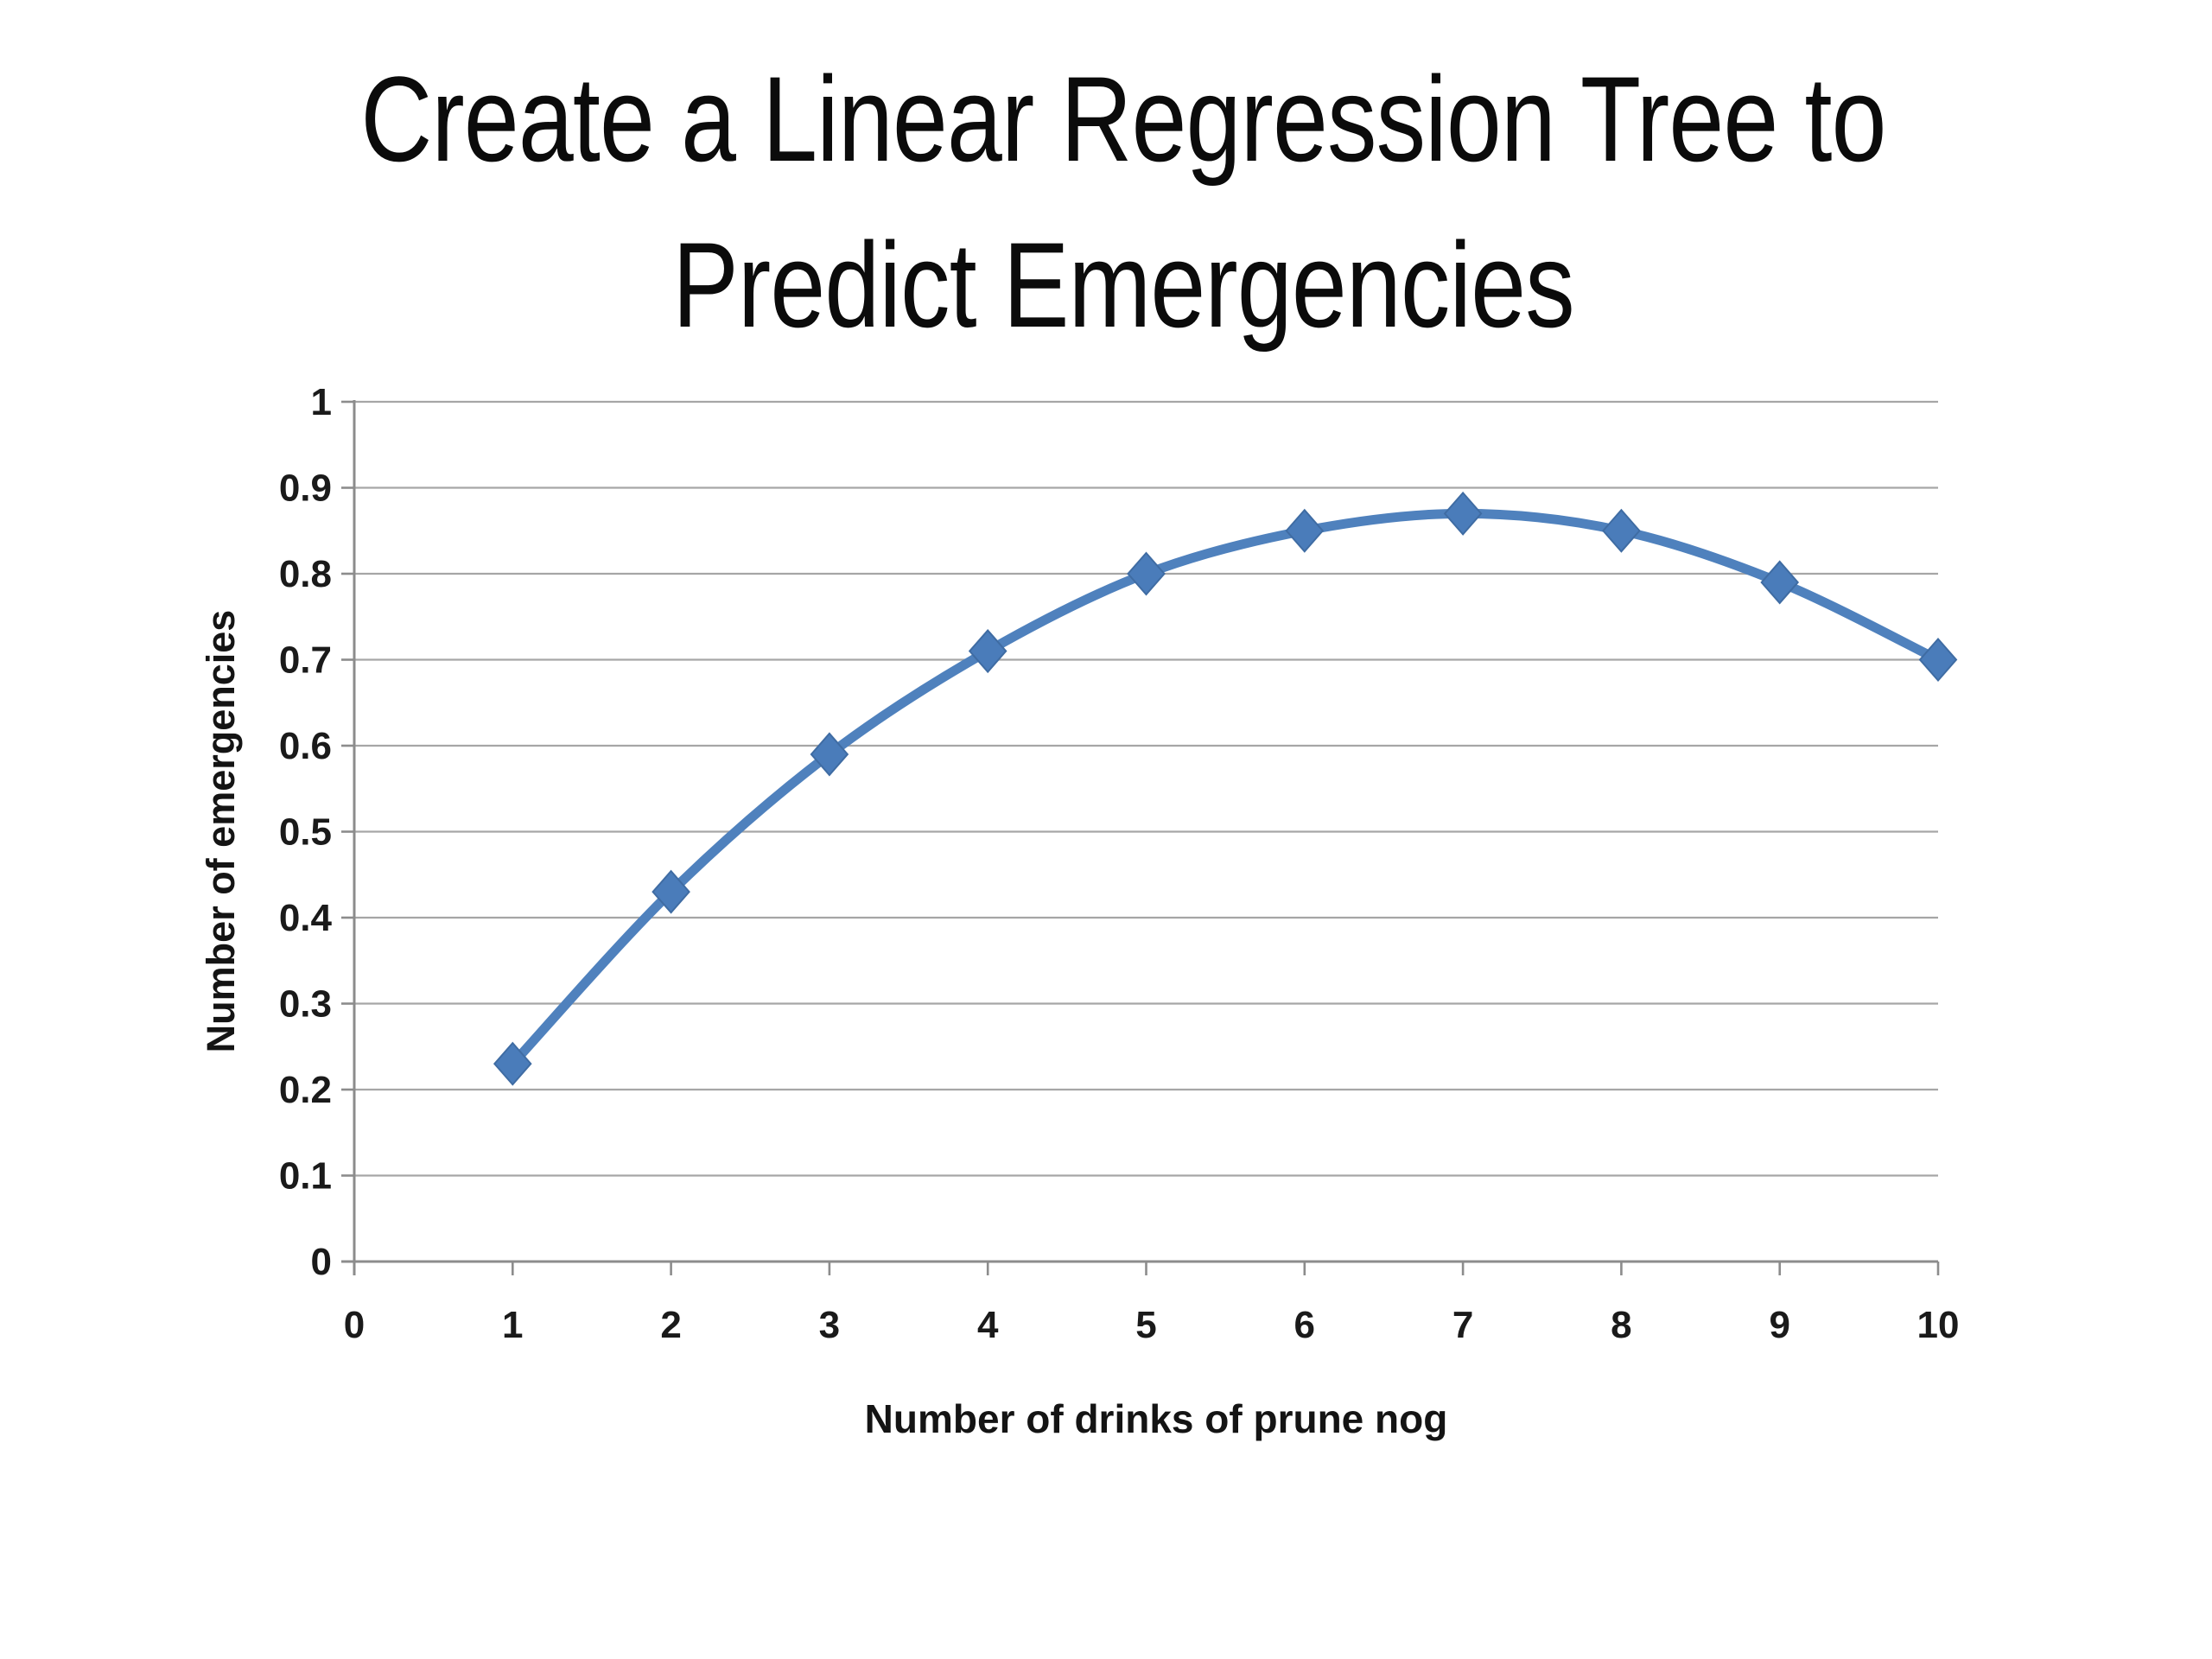 The image size is (2212, 1659). What do you see at coordinates (512, 1063) in the screenshot?
I see `data-point-marker-x1` at bounding box center [512, 1063].